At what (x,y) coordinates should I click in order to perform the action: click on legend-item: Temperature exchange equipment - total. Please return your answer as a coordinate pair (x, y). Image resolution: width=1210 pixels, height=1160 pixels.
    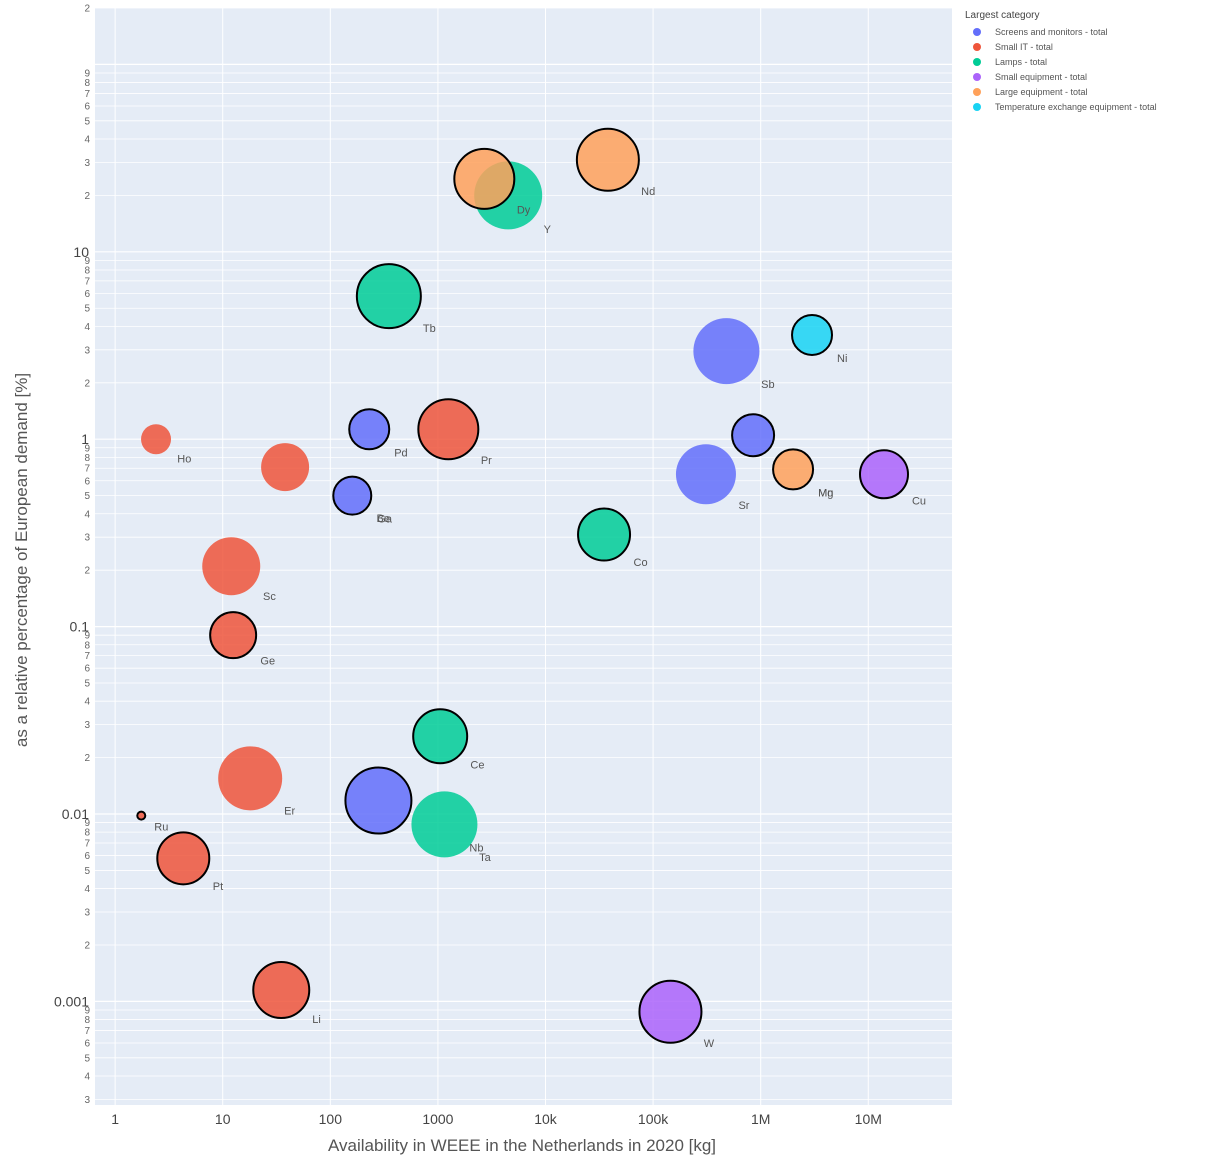
    Looking at the image, I should click on (1085, 106).